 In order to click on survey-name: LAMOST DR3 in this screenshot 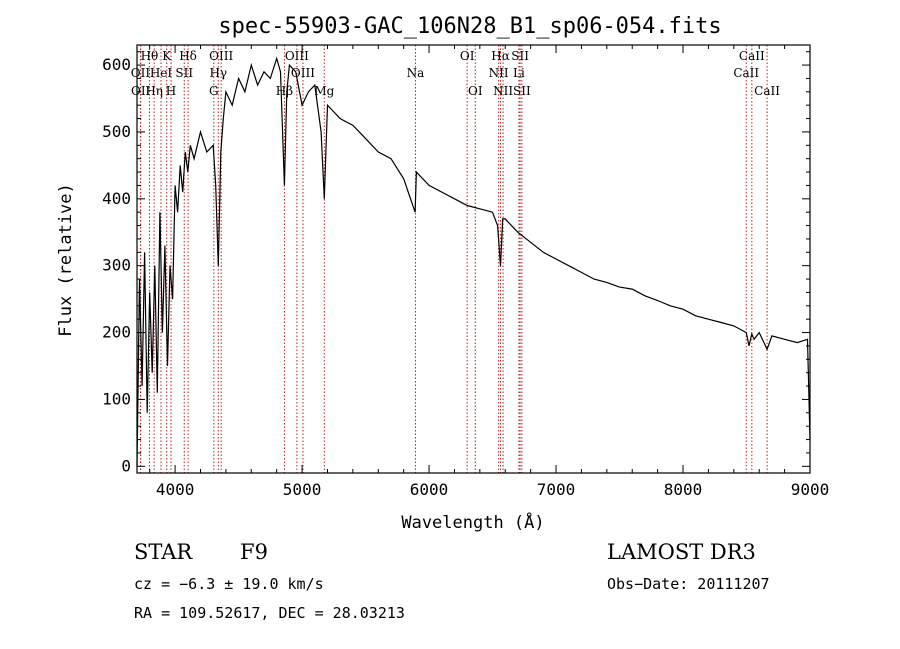, I will do `click(681, 552)`.